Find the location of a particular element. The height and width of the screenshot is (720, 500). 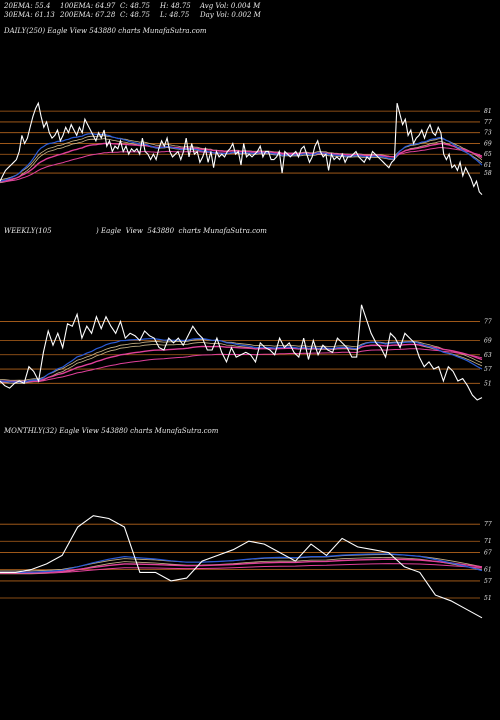

day-vol-label: Day Vol: 0.002 M is located at coordinates (230, 15).